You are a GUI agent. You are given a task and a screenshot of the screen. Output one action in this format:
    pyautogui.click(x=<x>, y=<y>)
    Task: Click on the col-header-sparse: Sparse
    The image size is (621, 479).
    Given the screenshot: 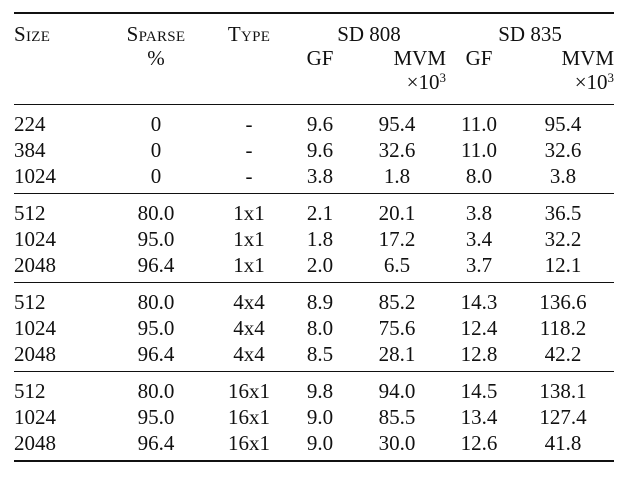 What is the action you would take?
    pyautogui.click(x=156, y=34)
    